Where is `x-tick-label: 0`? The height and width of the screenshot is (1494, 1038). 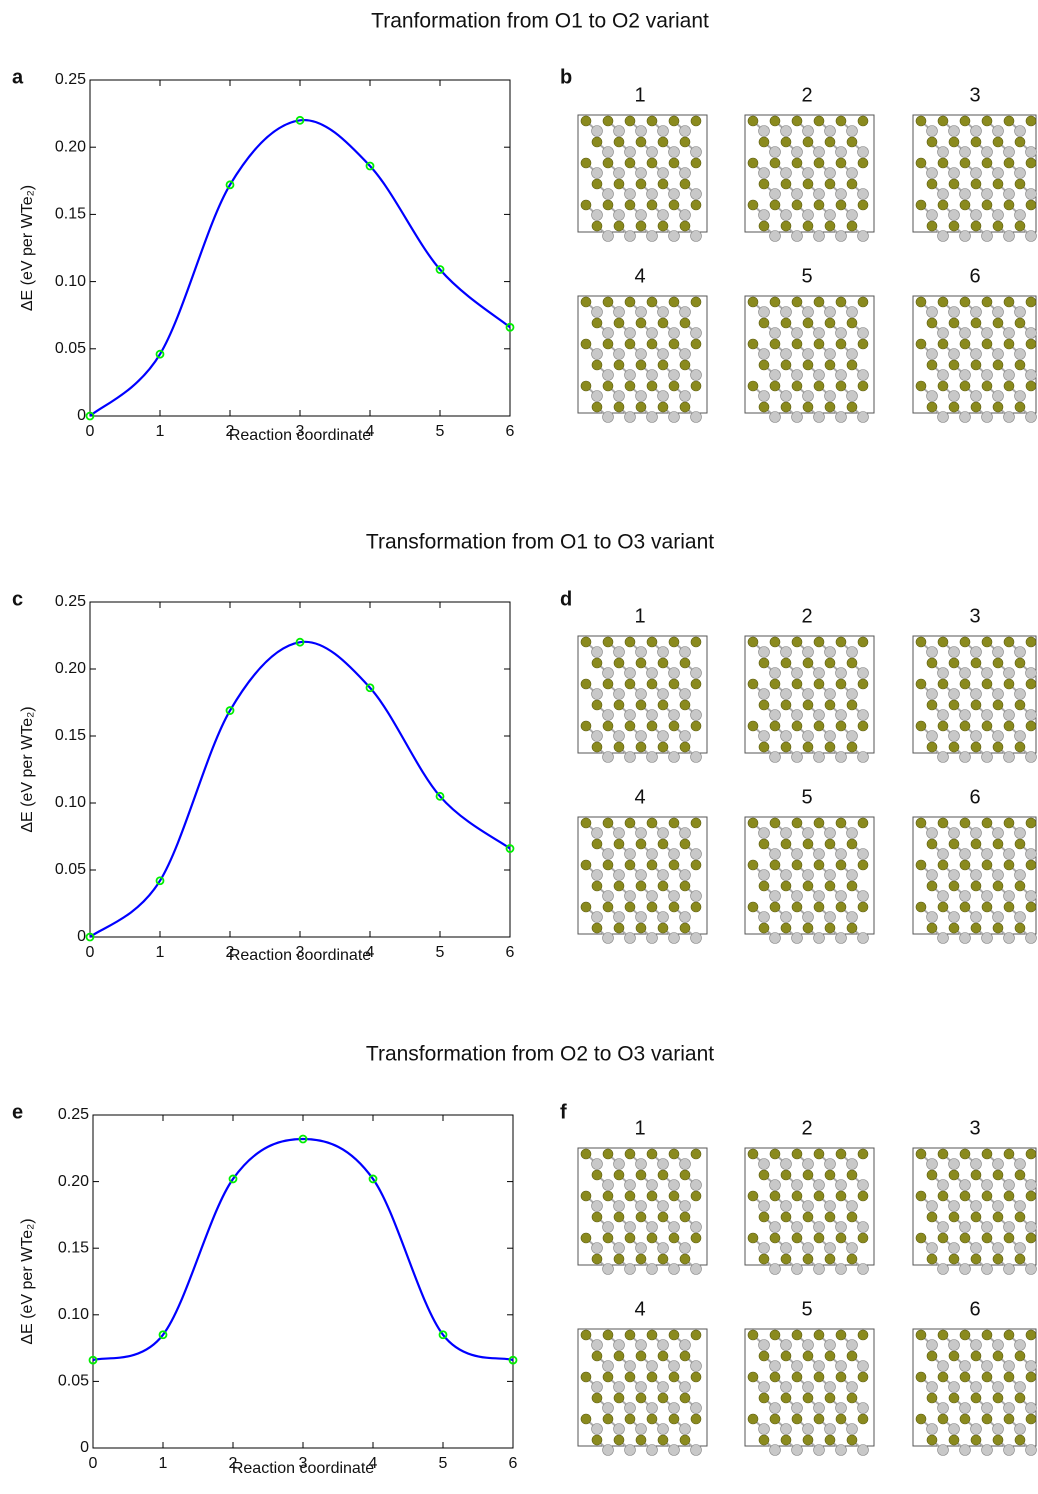 x-tick-label: 0 is located at coordinates (90, 952).